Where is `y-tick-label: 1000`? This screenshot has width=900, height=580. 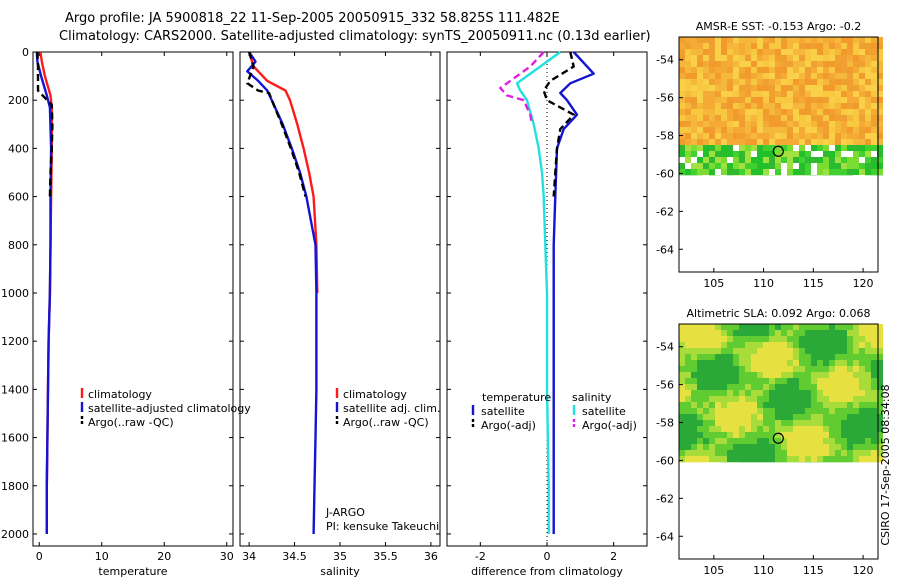
y-tick-label: 1000 is located at coordinates (15, 293).